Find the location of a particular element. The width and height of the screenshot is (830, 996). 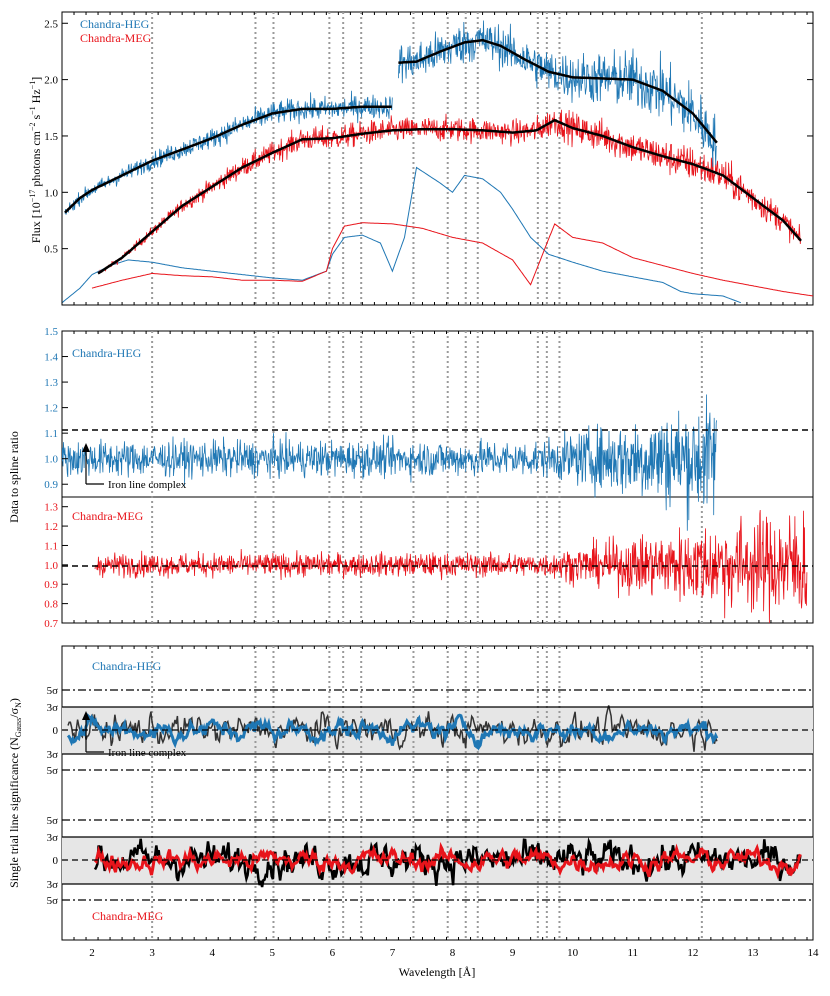

x-tick-label: 8 is located at coordinates (453, 953).